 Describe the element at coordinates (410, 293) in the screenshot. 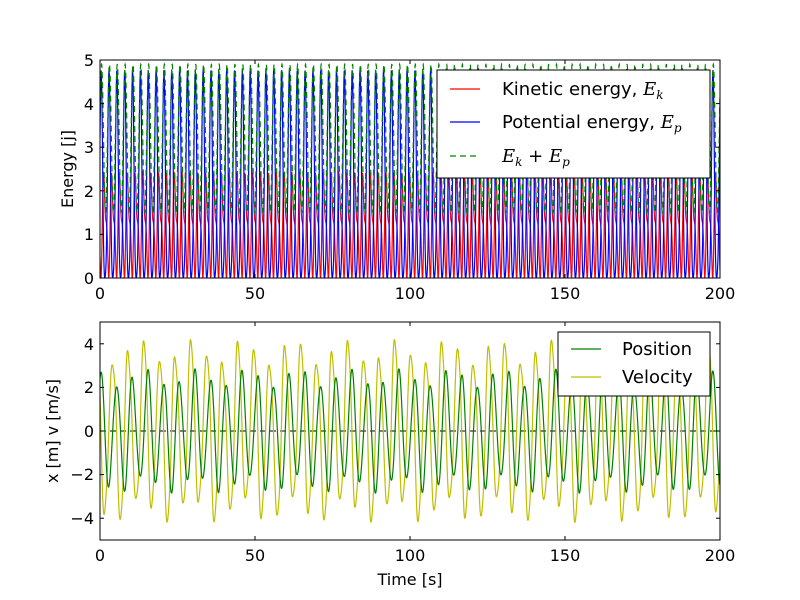

I see `energy-xtick-100: 100` at that location.